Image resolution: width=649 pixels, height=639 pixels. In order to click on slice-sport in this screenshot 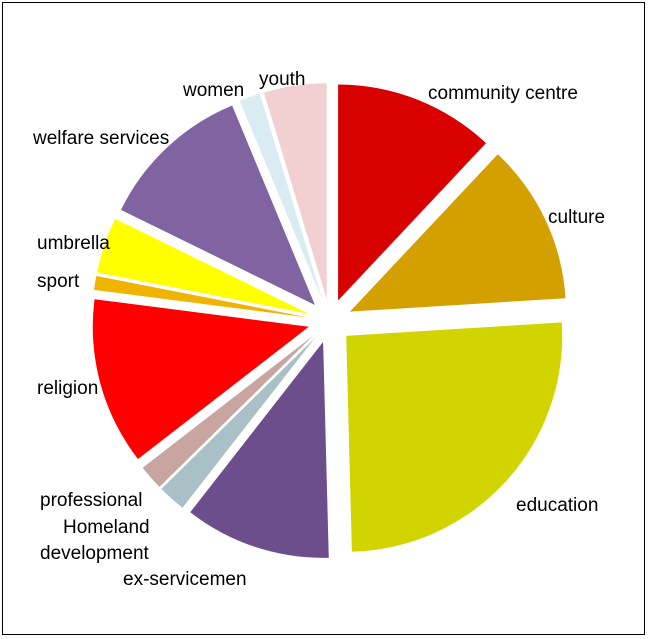, I will do `click(201, 296)`.